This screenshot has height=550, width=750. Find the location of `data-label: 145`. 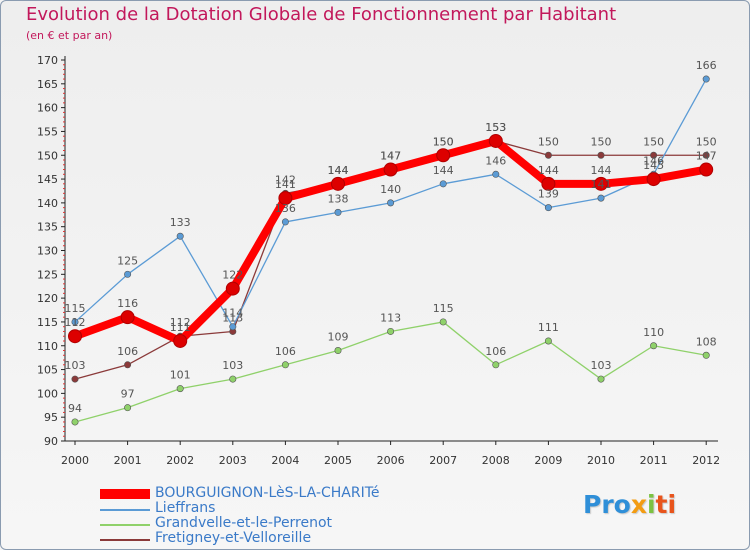

data-label: 145 is located at coordinates (653, 165).